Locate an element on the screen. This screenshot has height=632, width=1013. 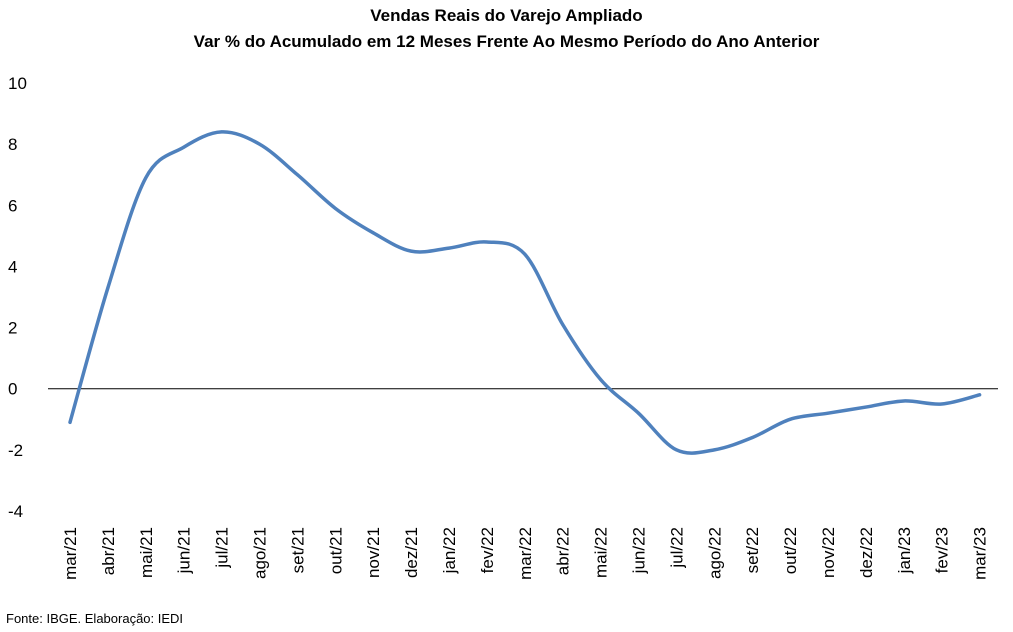
x-tick-label: ago/21 is located at coordinates (260, 553).